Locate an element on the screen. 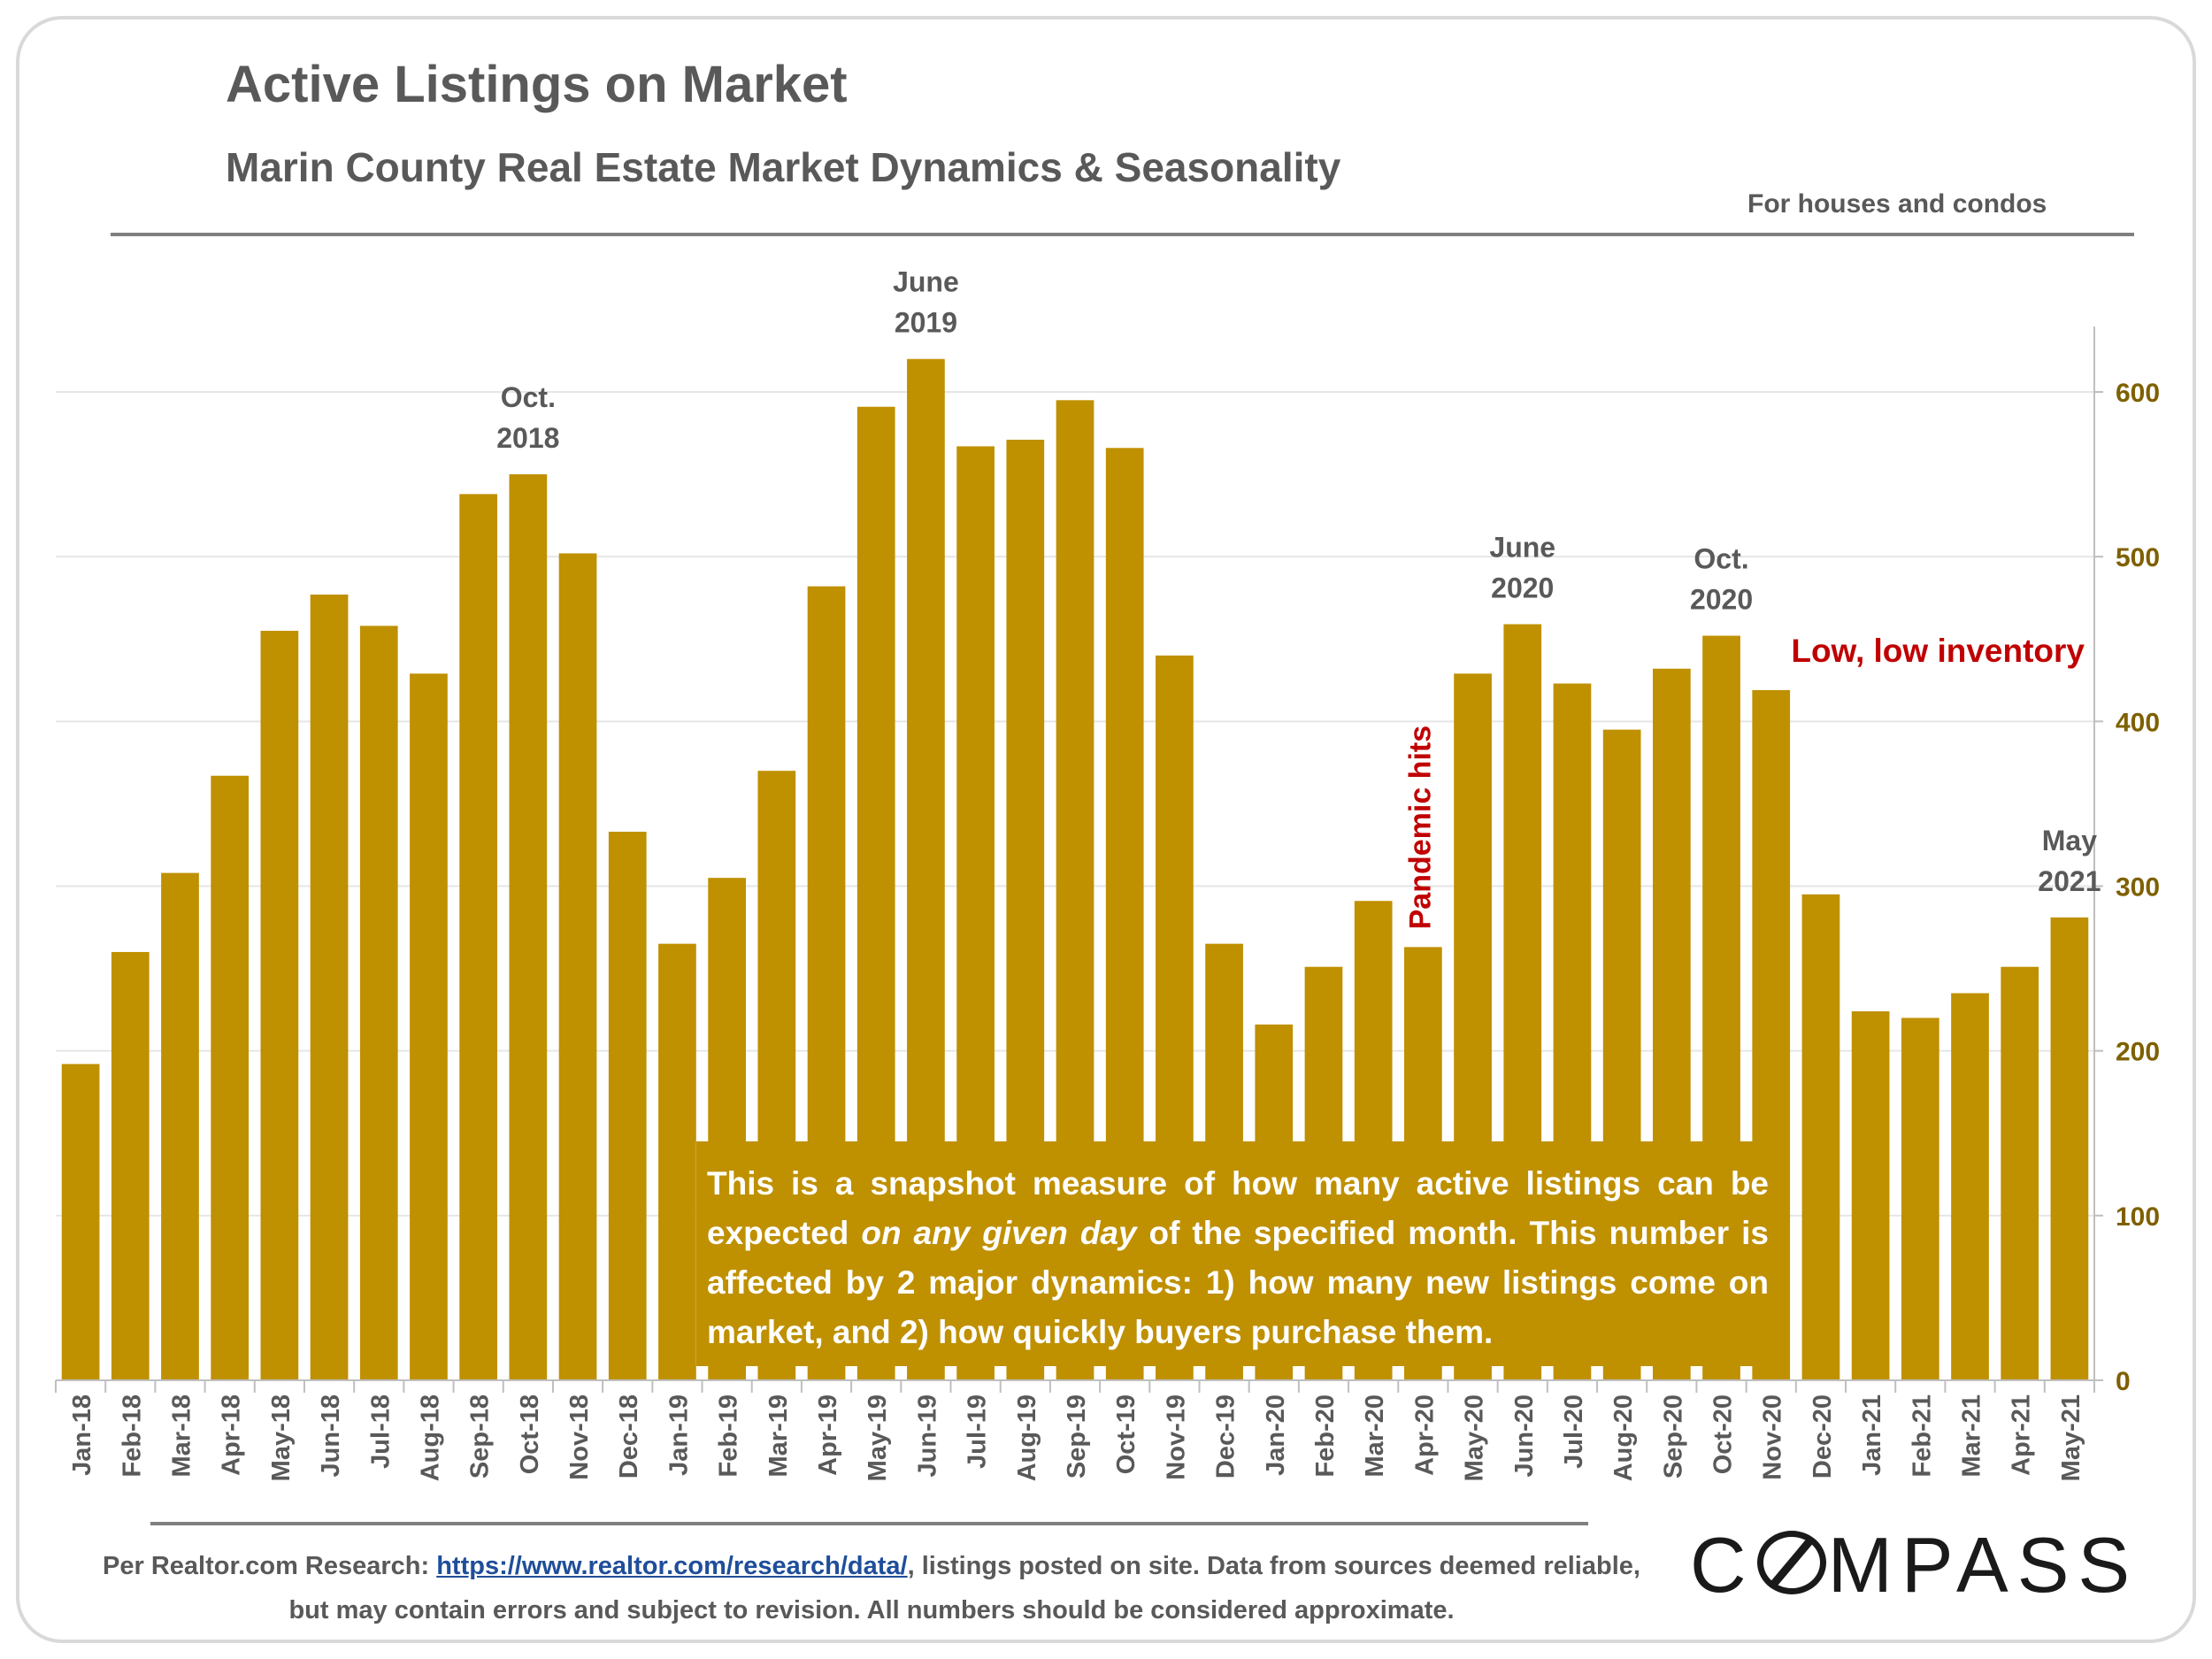 This screenshot has height=1659, width=2212. logo-letter-c: C is located at coordinates (1723, 1565).